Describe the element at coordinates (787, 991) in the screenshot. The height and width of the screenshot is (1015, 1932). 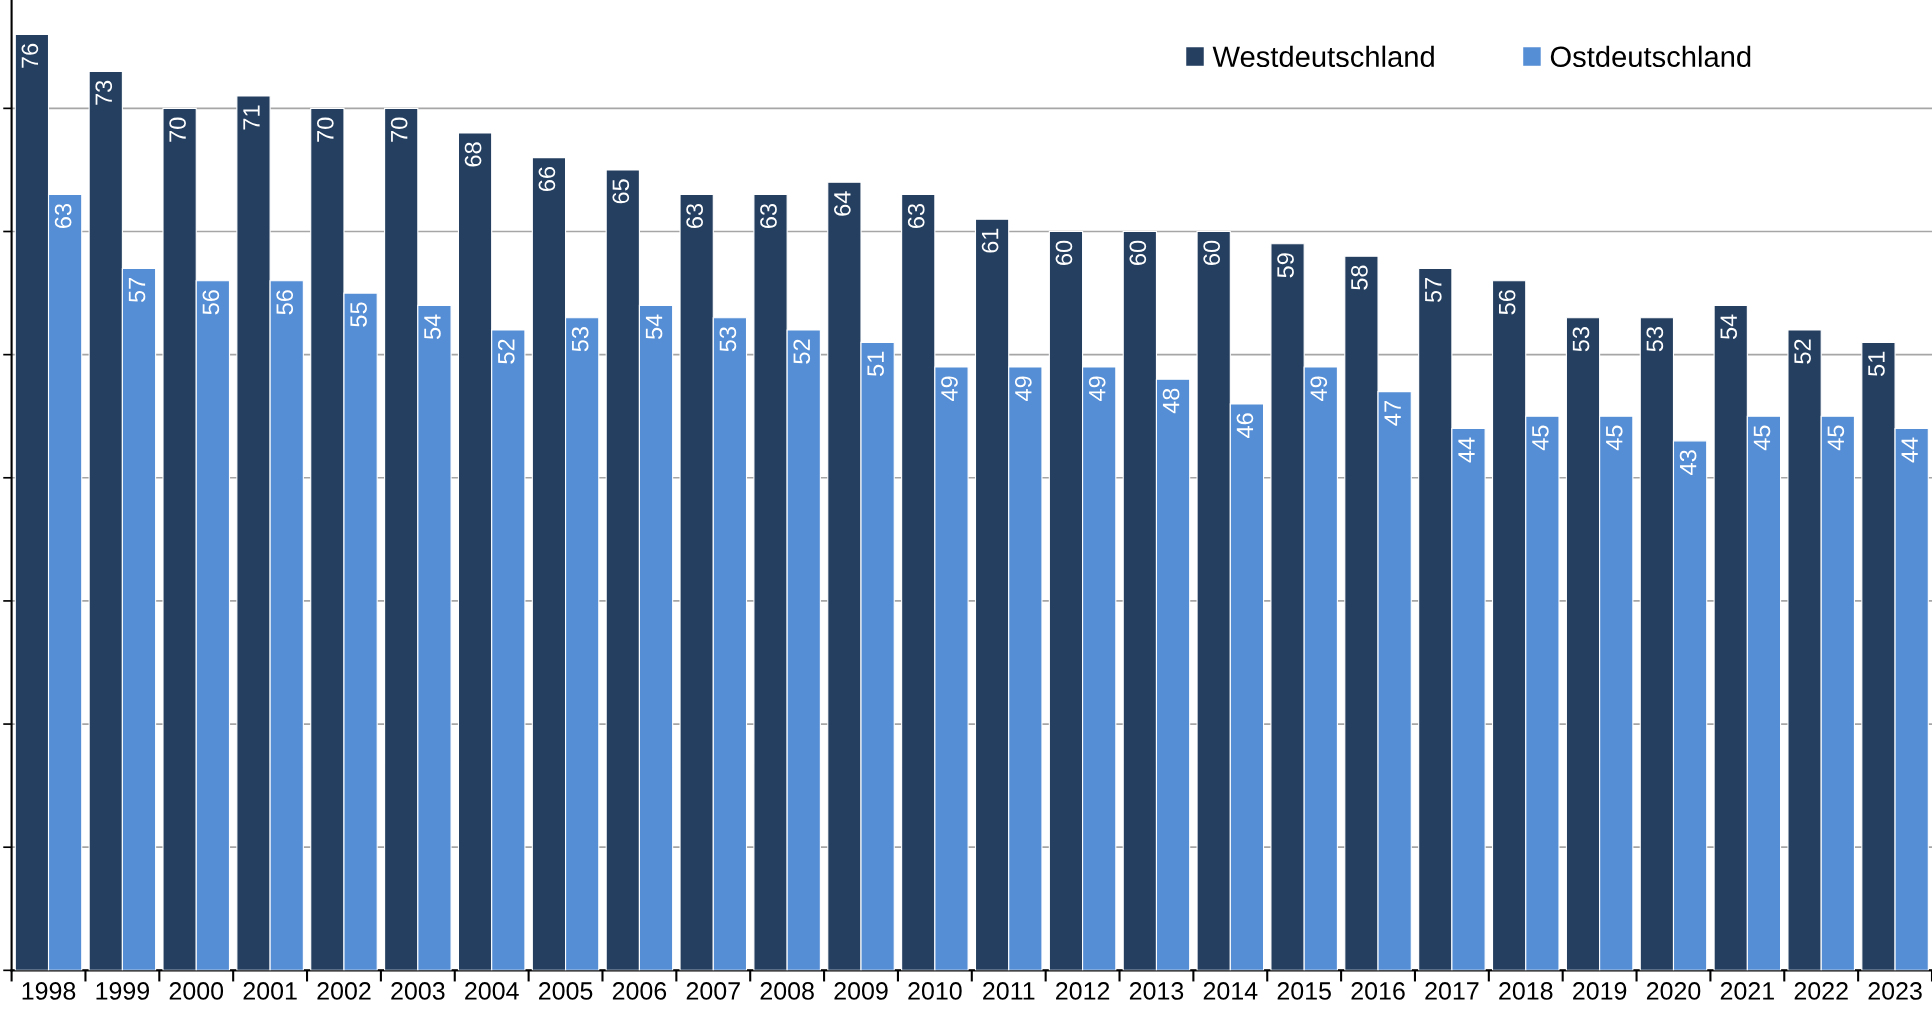
I see `x-tick-label: 2008` at that location.